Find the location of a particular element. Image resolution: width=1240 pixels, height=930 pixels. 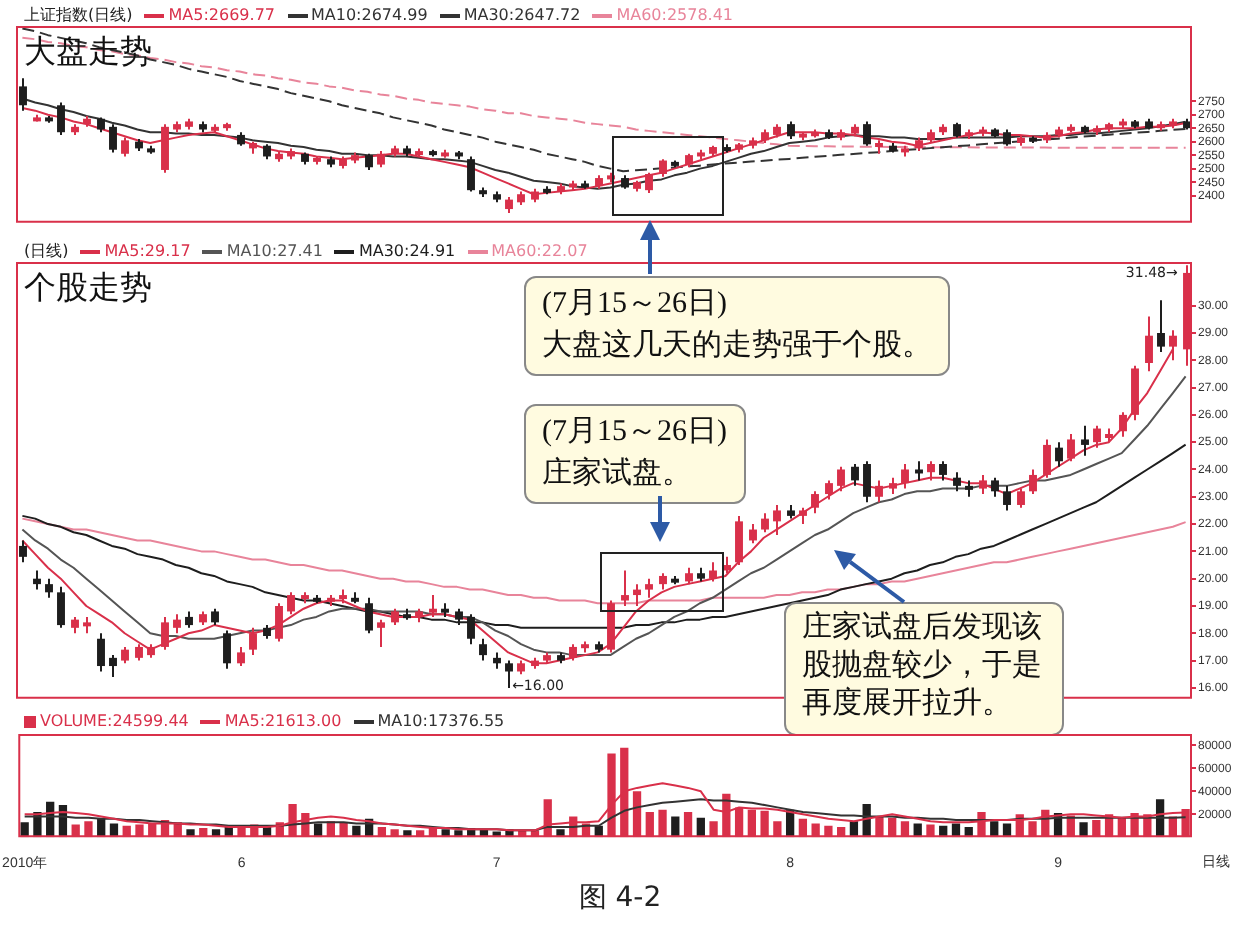

legend-label: MA5:29.17 is located at coordinates (147, 251).